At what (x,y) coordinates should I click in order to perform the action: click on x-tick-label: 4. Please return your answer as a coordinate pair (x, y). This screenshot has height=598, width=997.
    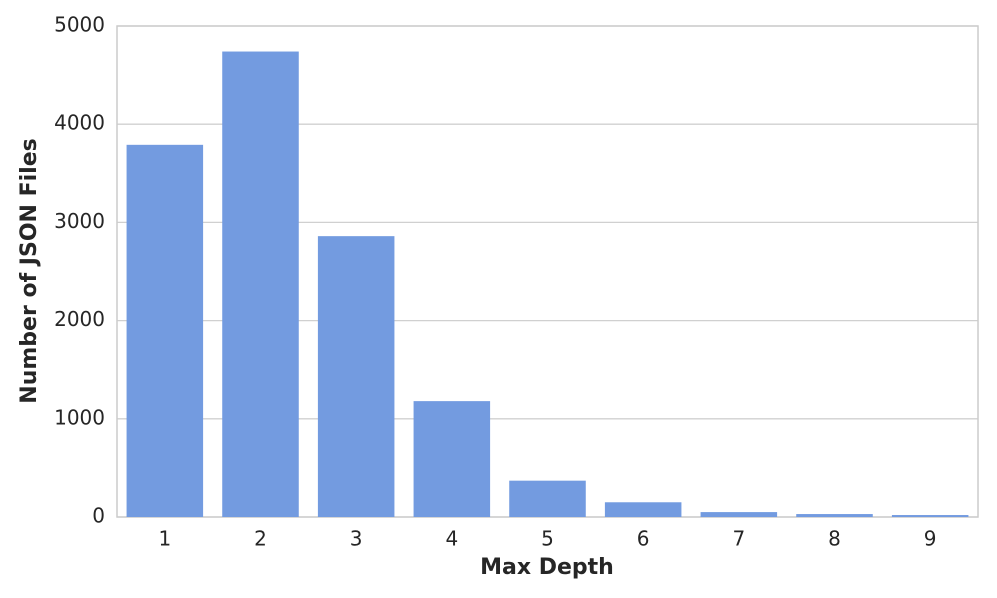
    Looking at the image, I should click on (451, 539).